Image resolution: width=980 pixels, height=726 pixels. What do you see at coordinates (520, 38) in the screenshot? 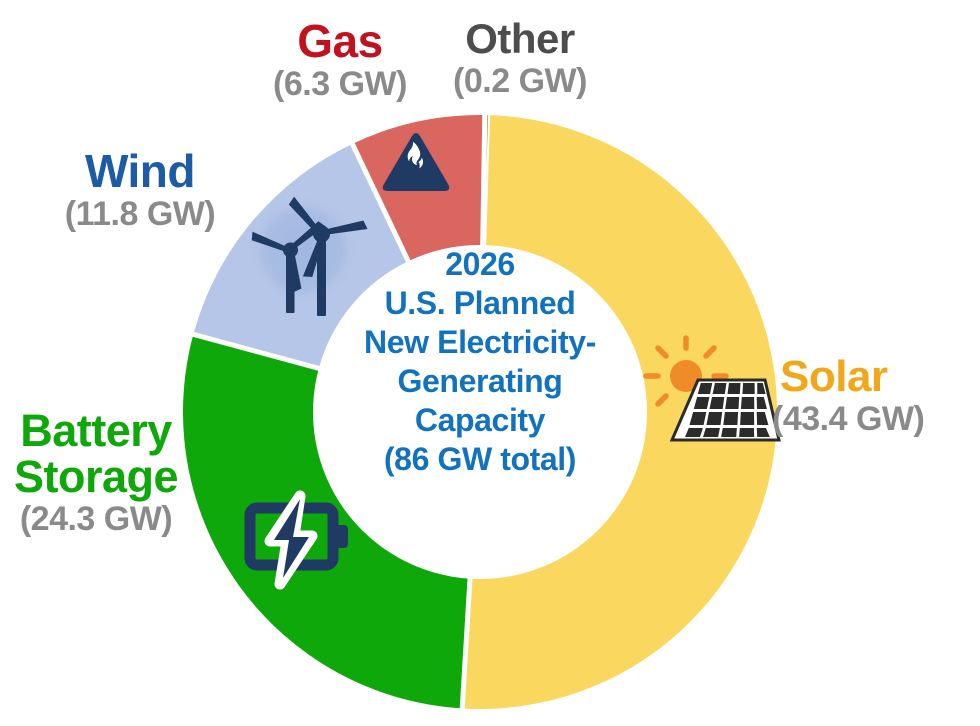
I see `label-other-name: Other` at bounding box center [520, 38].